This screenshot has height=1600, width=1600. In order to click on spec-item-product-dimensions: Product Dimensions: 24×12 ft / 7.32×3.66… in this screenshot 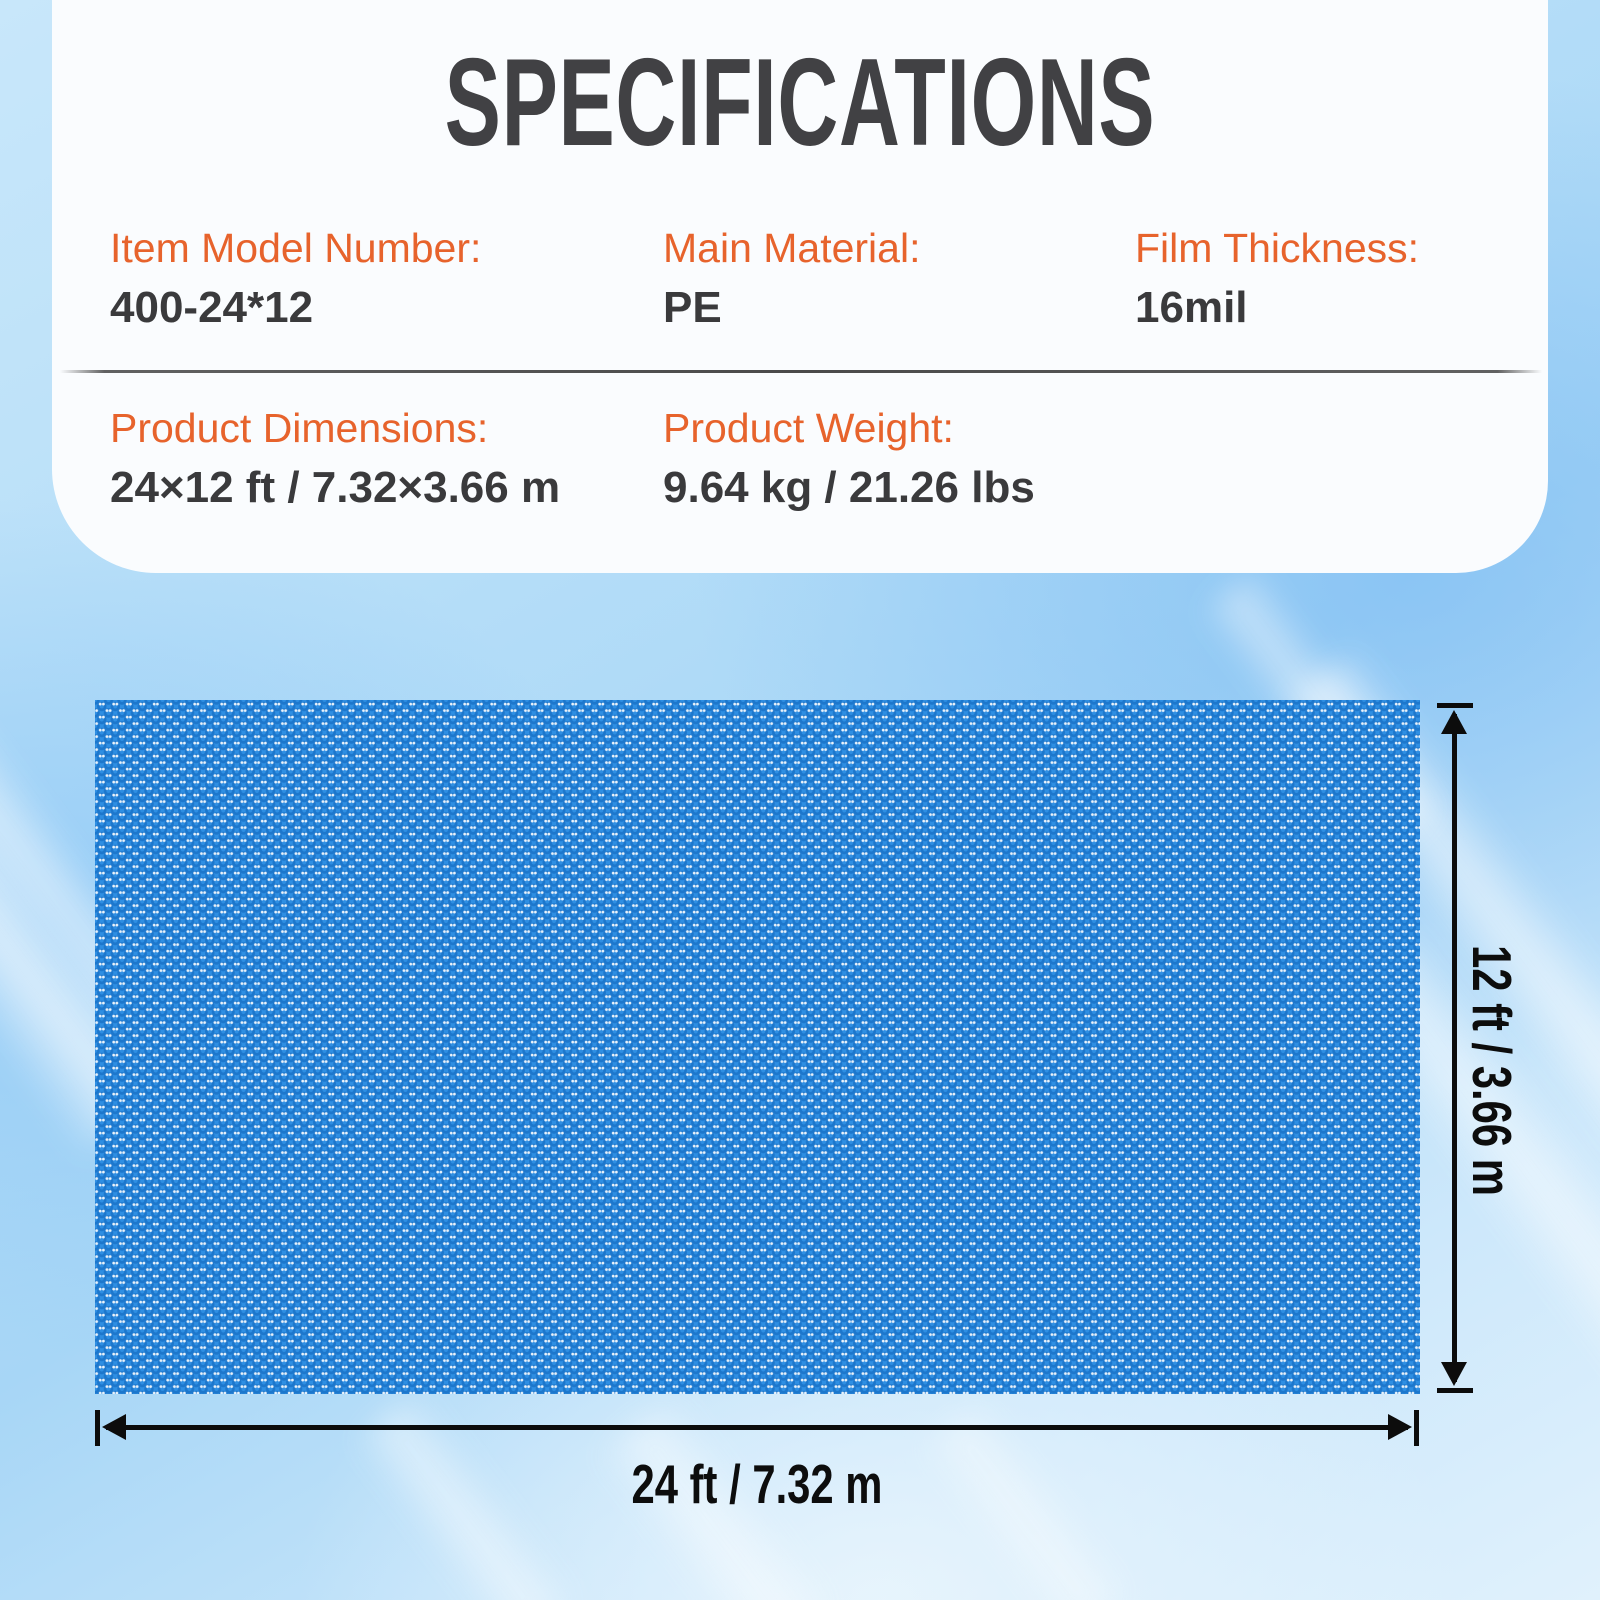, I will do `click(335, 459)`.